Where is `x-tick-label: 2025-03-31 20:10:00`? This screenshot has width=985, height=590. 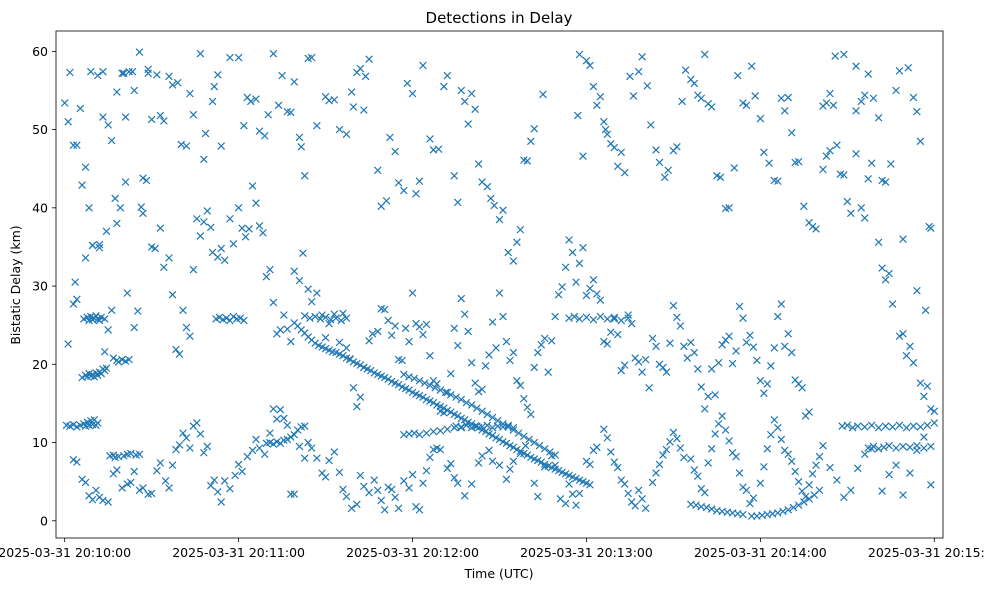
x-tick-label: 2025-03-31 20:10:00 is located at coordinates (65, 552).